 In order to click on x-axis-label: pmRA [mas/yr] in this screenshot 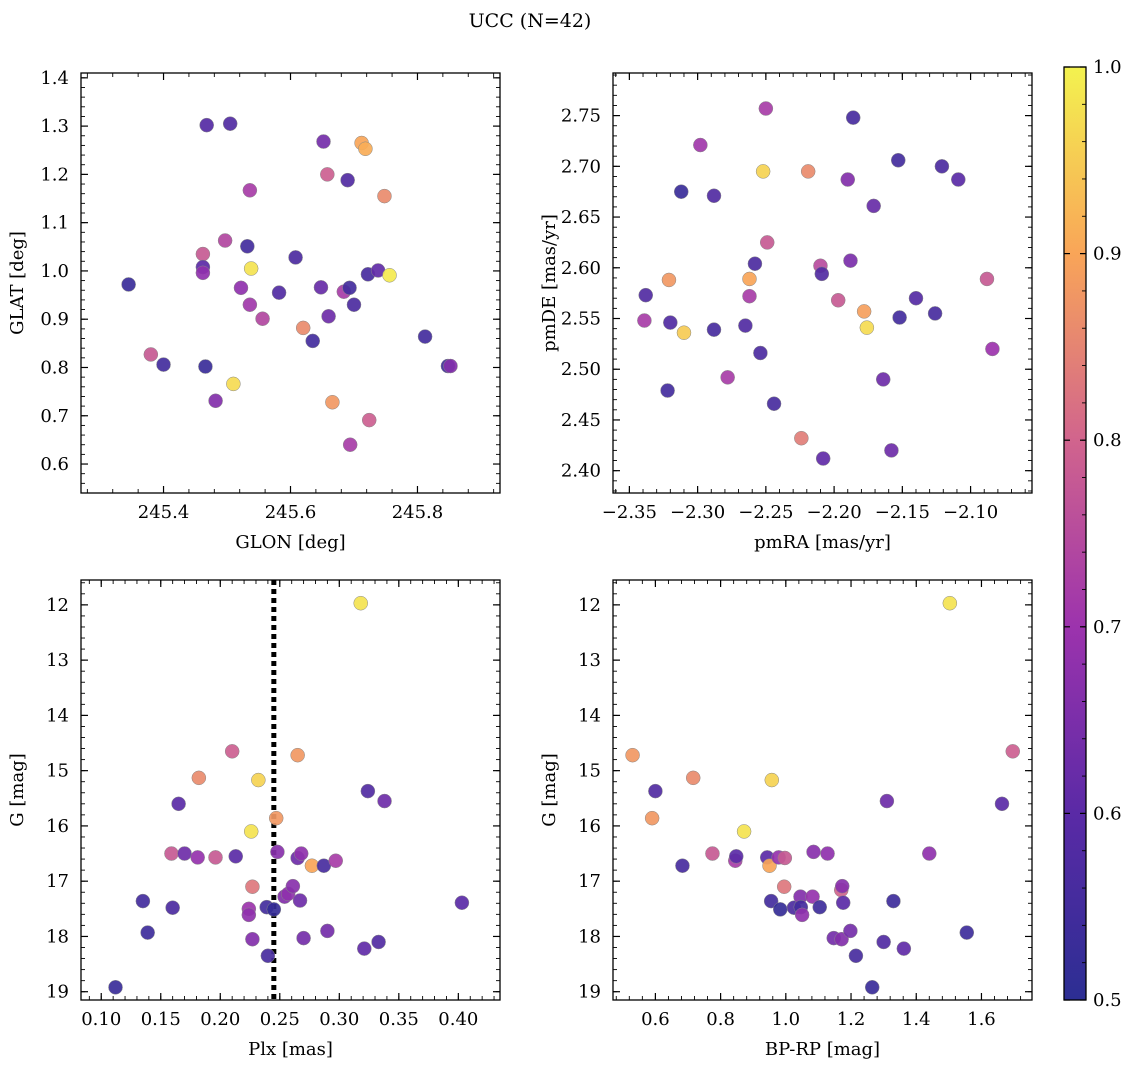, I will do `click(822, 542)`.